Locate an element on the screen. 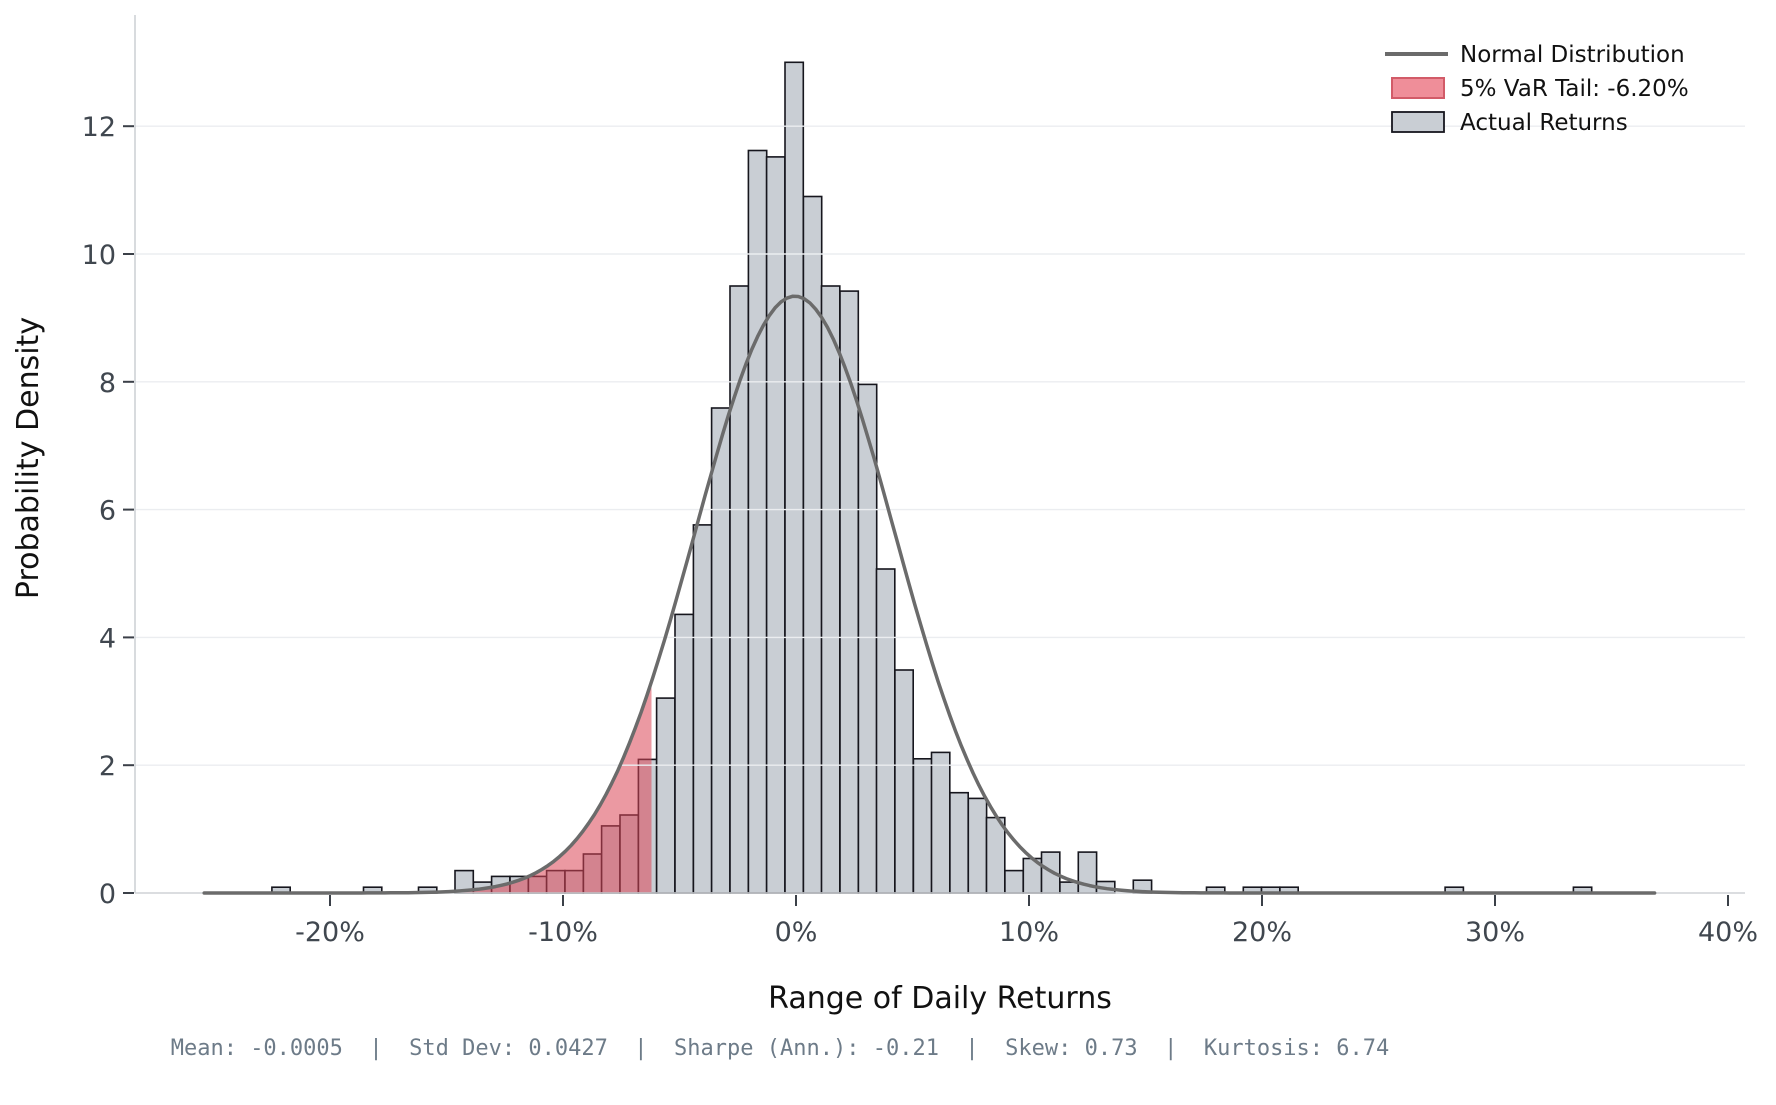 The image size is (1776, 1105). x-tick-labels: -20% -10% 0% 10% 20% 30% 40% is located at coordinates (1026, 921).